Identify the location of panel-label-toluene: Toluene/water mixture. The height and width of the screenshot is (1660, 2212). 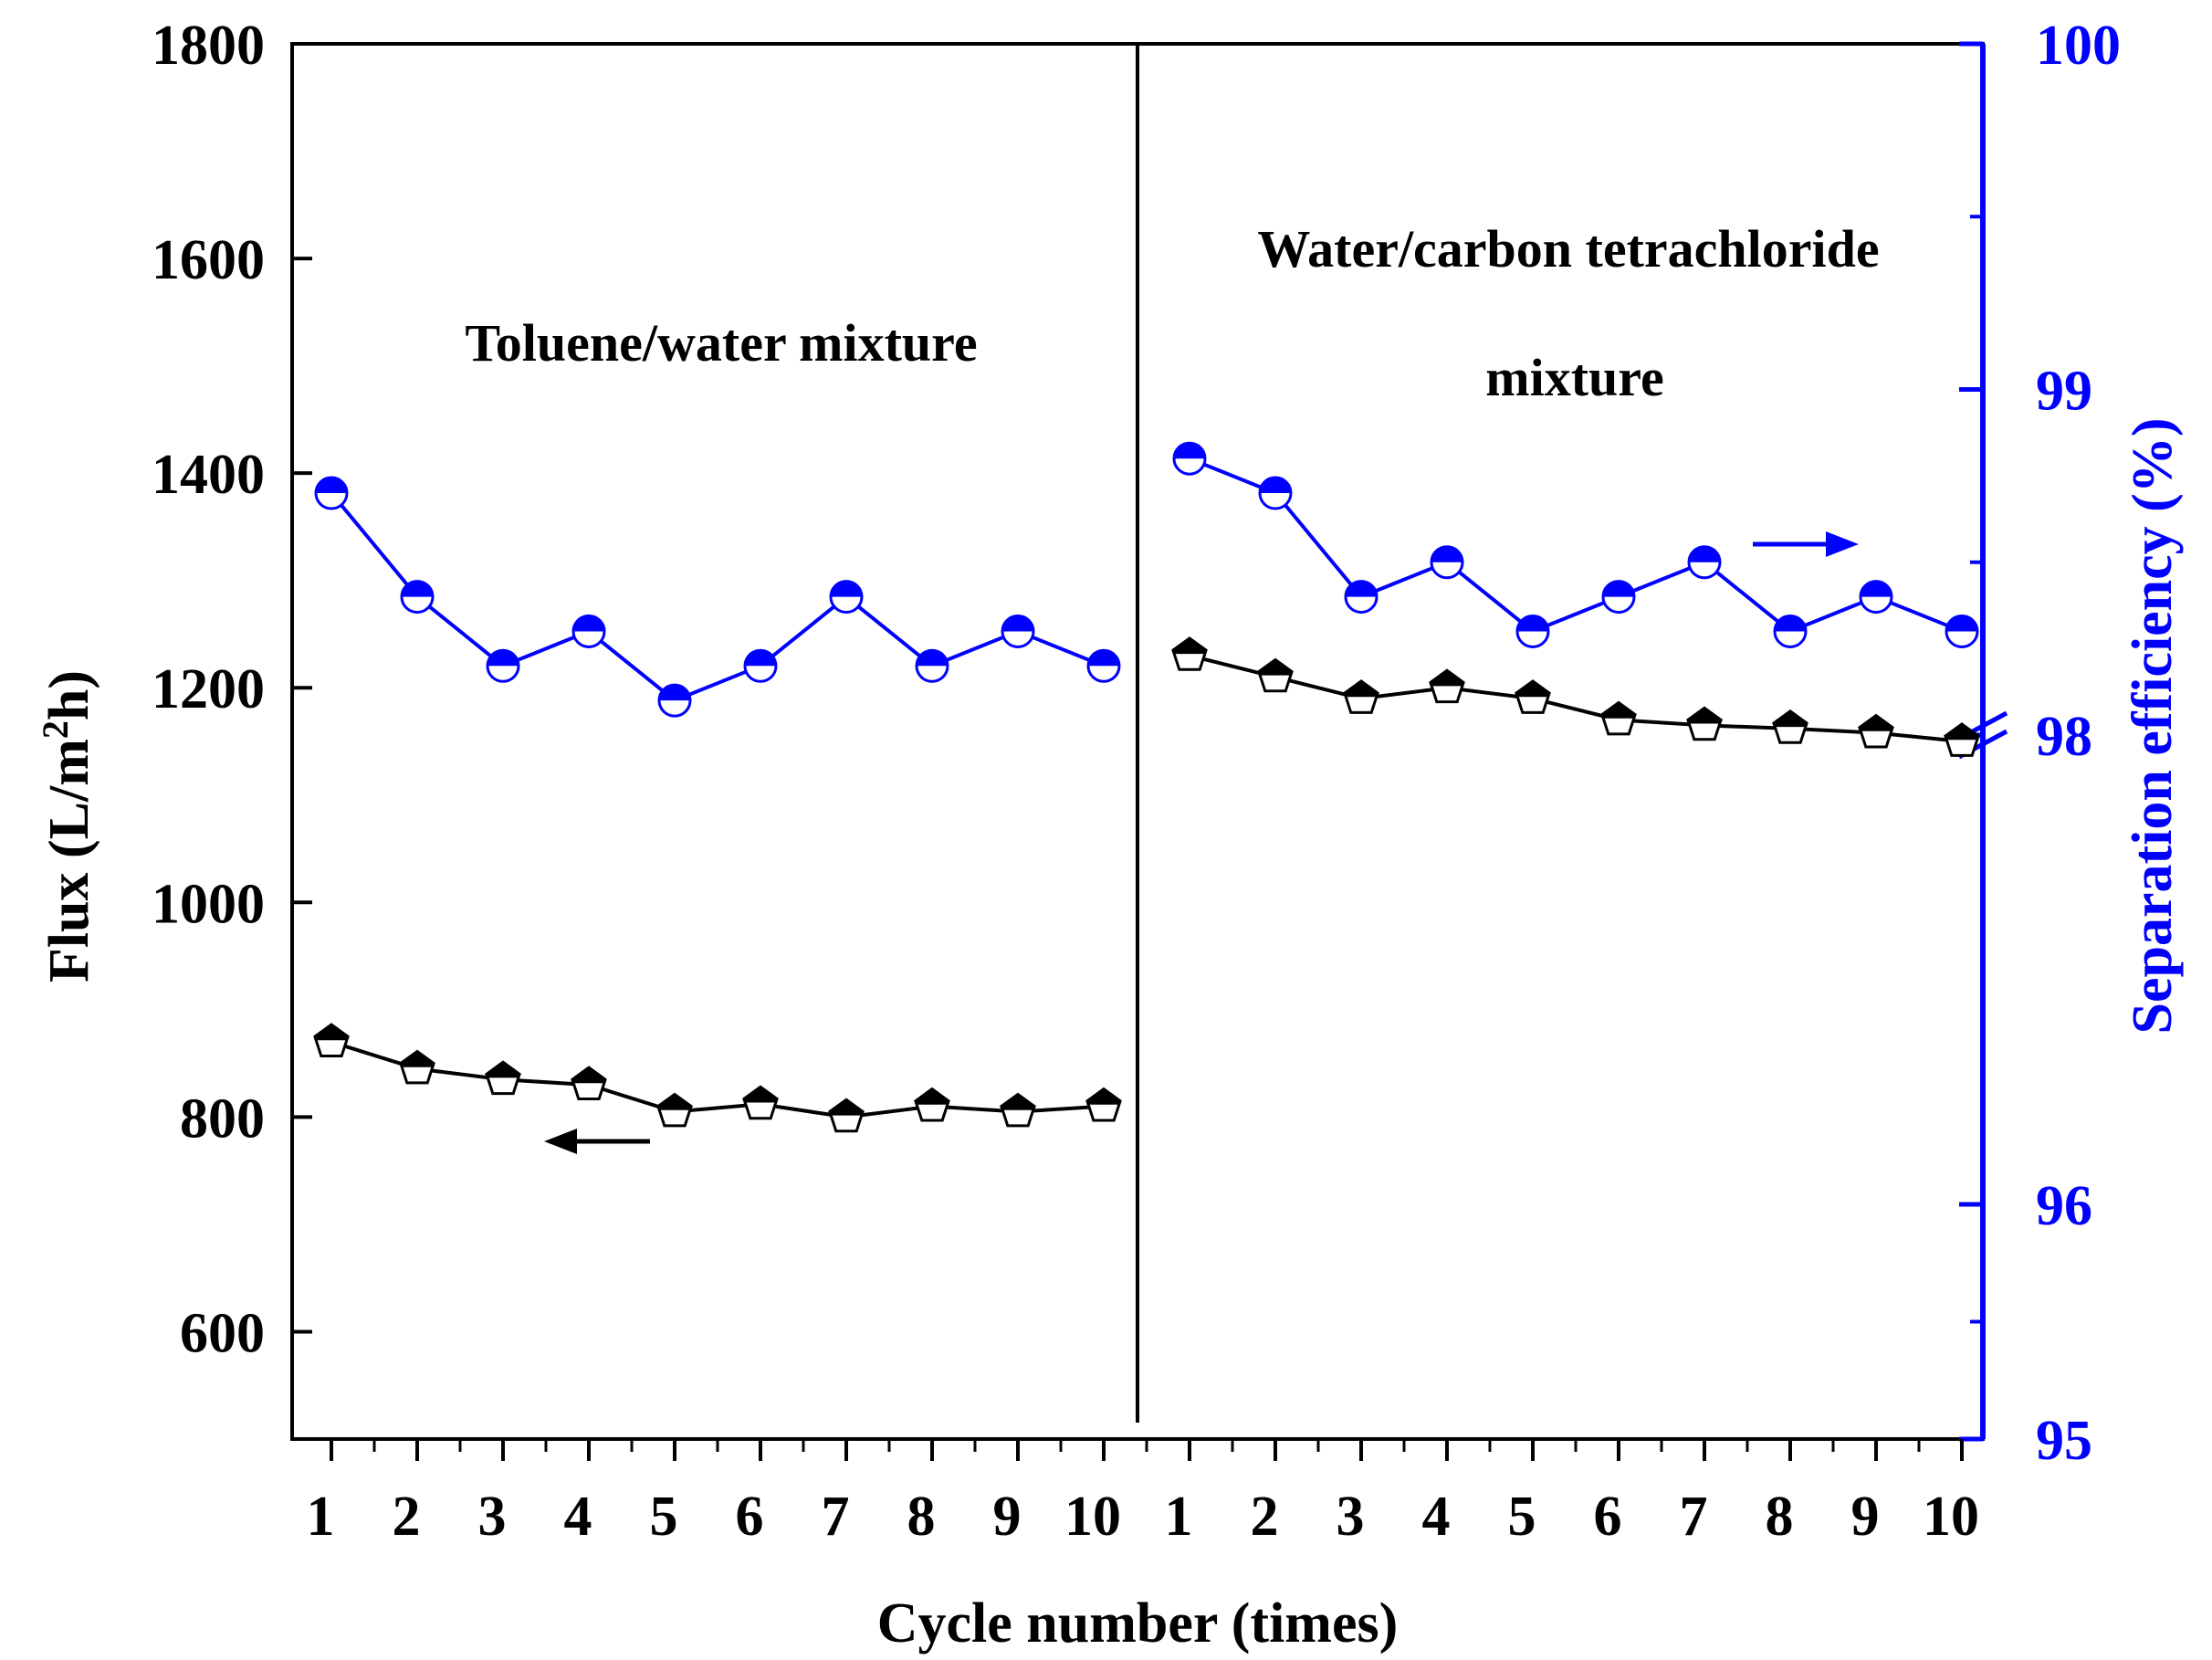
(721, 343).